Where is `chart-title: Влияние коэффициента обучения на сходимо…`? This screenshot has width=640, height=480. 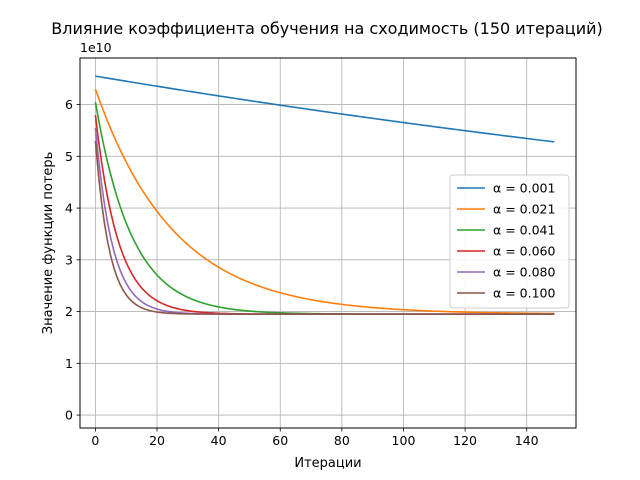 chart-title: Влияние коэффициента обучения на сходимо… is located at coordinates (326, 28).